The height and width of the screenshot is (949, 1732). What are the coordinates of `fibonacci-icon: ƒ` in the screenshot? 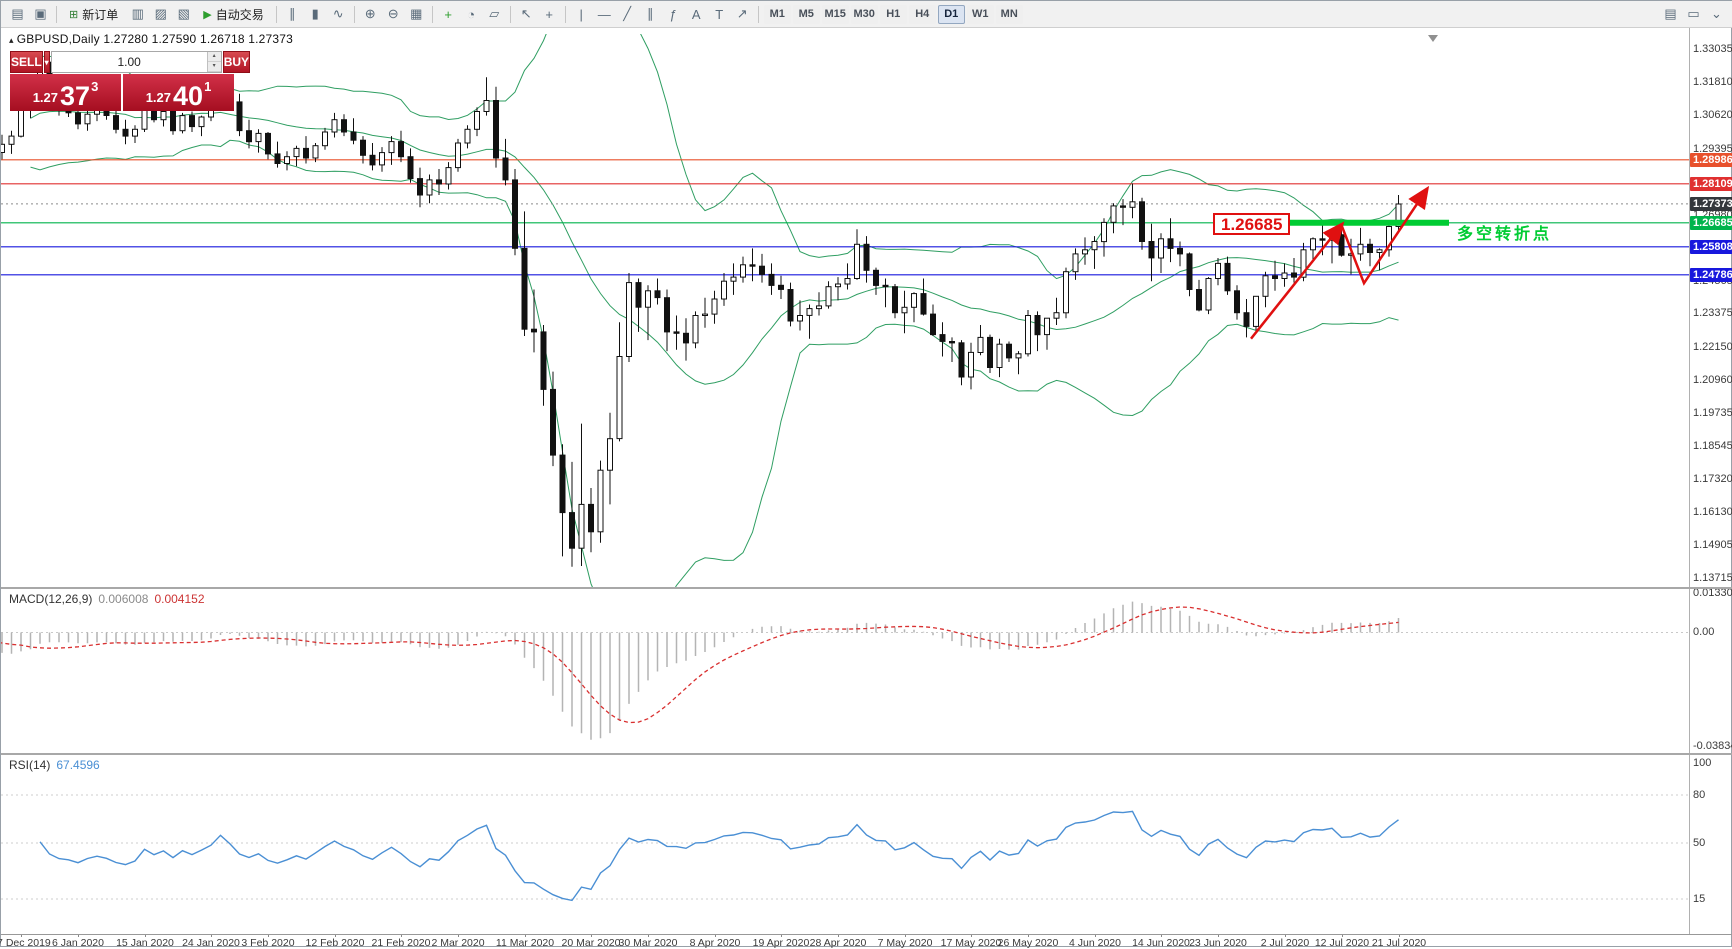 It's located at (673, 14).